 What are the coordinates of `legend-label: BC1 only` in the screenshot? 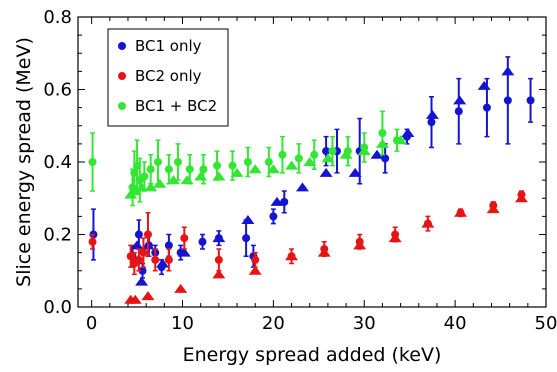 It's located at (168, 46).